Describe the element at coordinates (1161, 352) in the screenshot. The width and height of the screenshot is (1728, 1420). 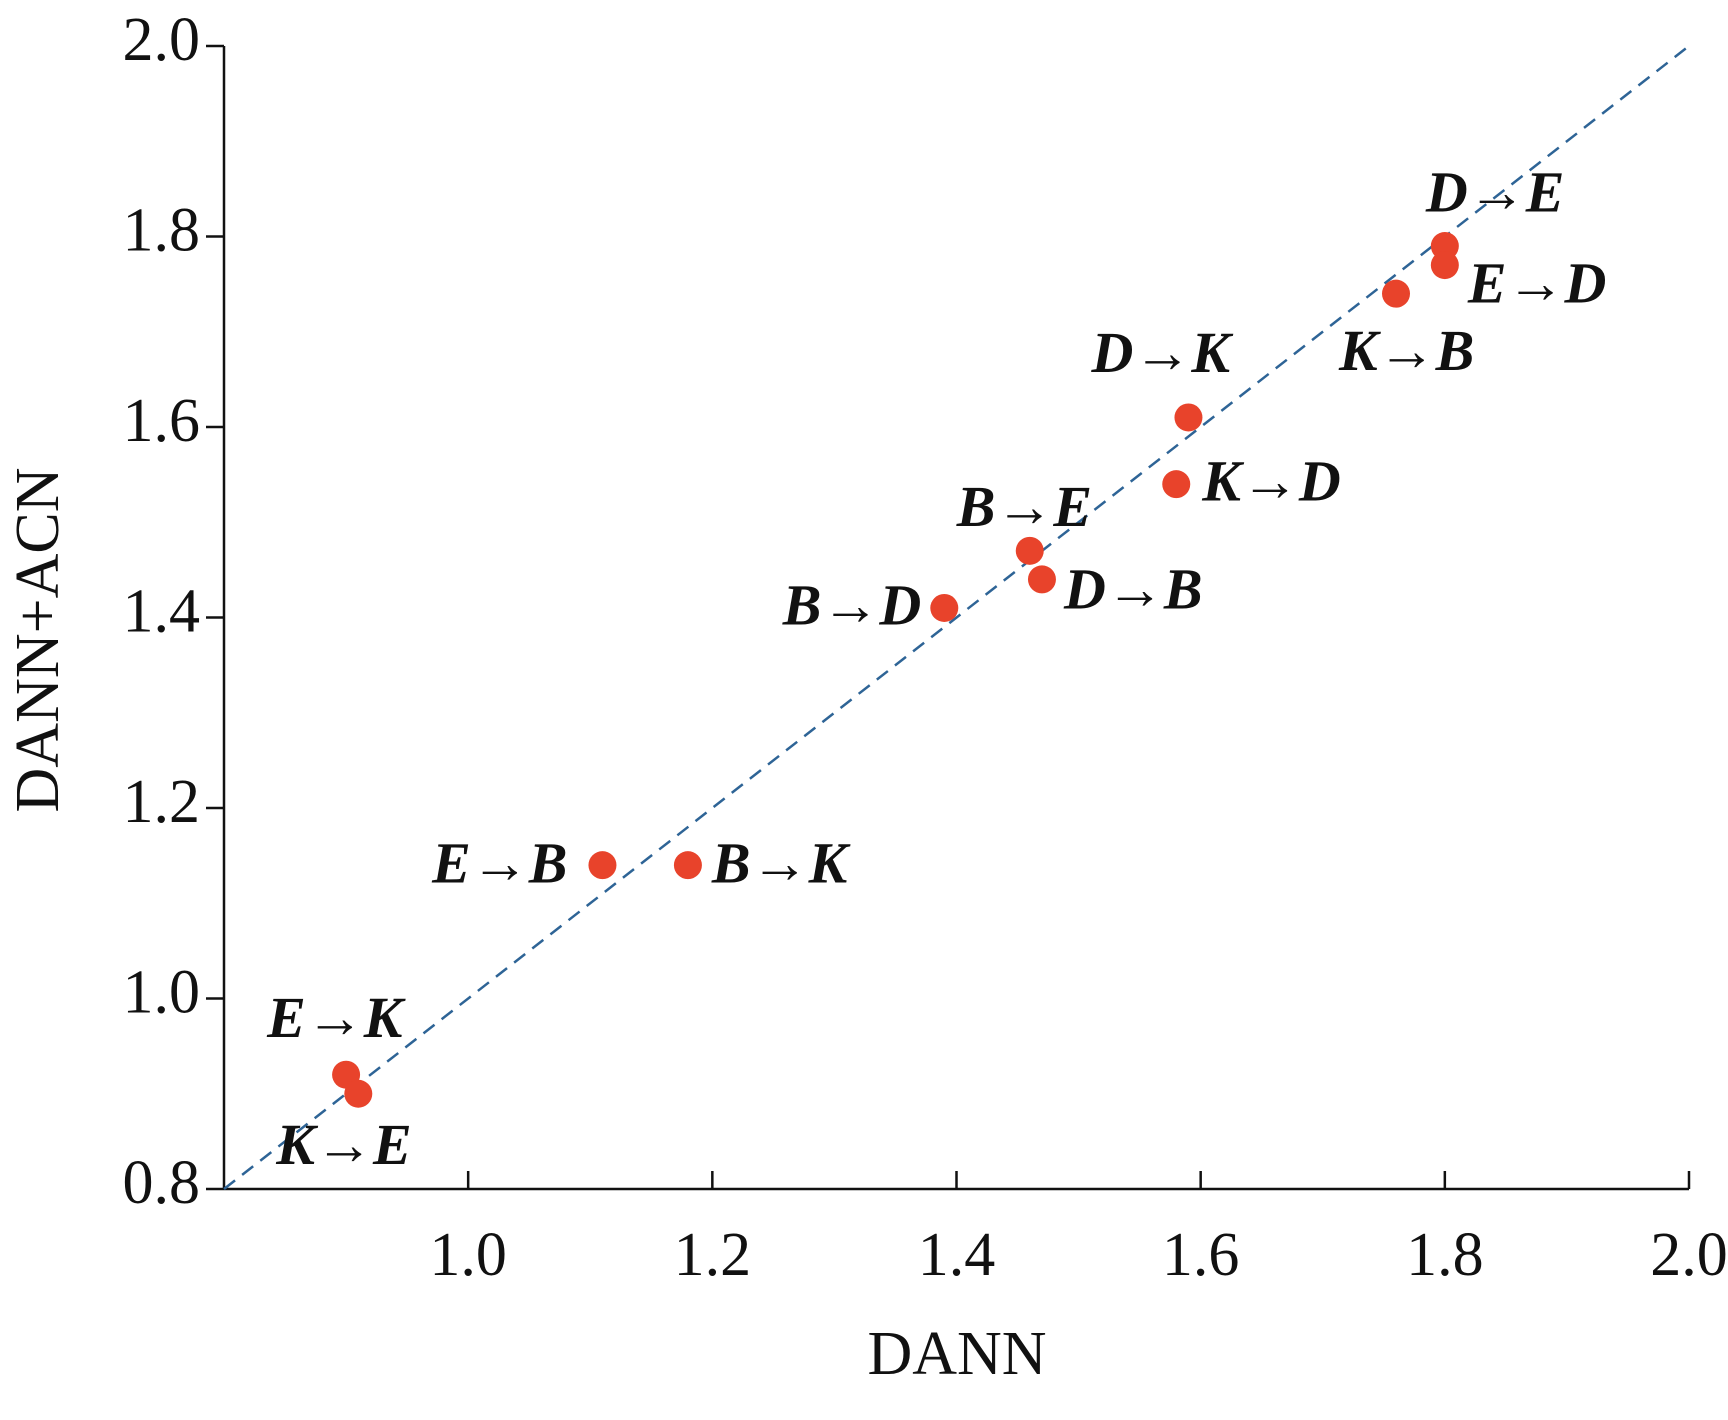
I see `point-label: D→K` at that location.